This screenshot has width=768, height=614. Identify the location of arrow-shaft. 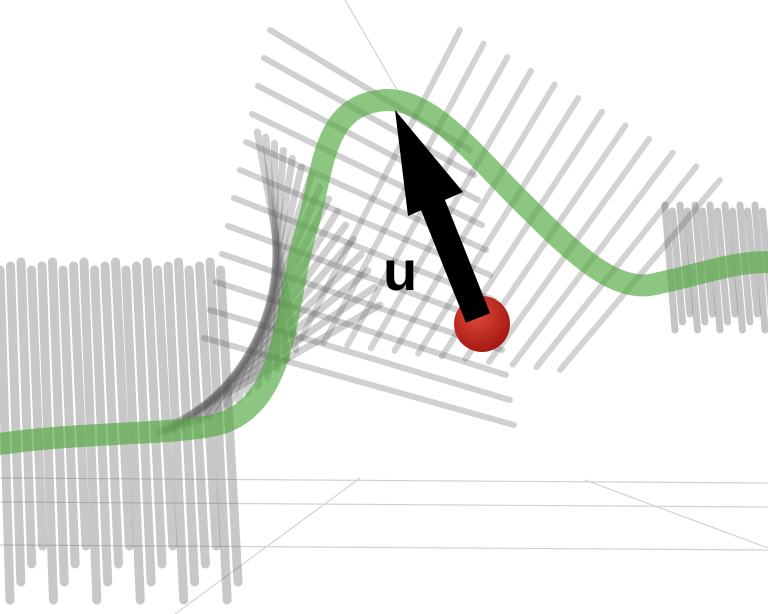
(451, 251).